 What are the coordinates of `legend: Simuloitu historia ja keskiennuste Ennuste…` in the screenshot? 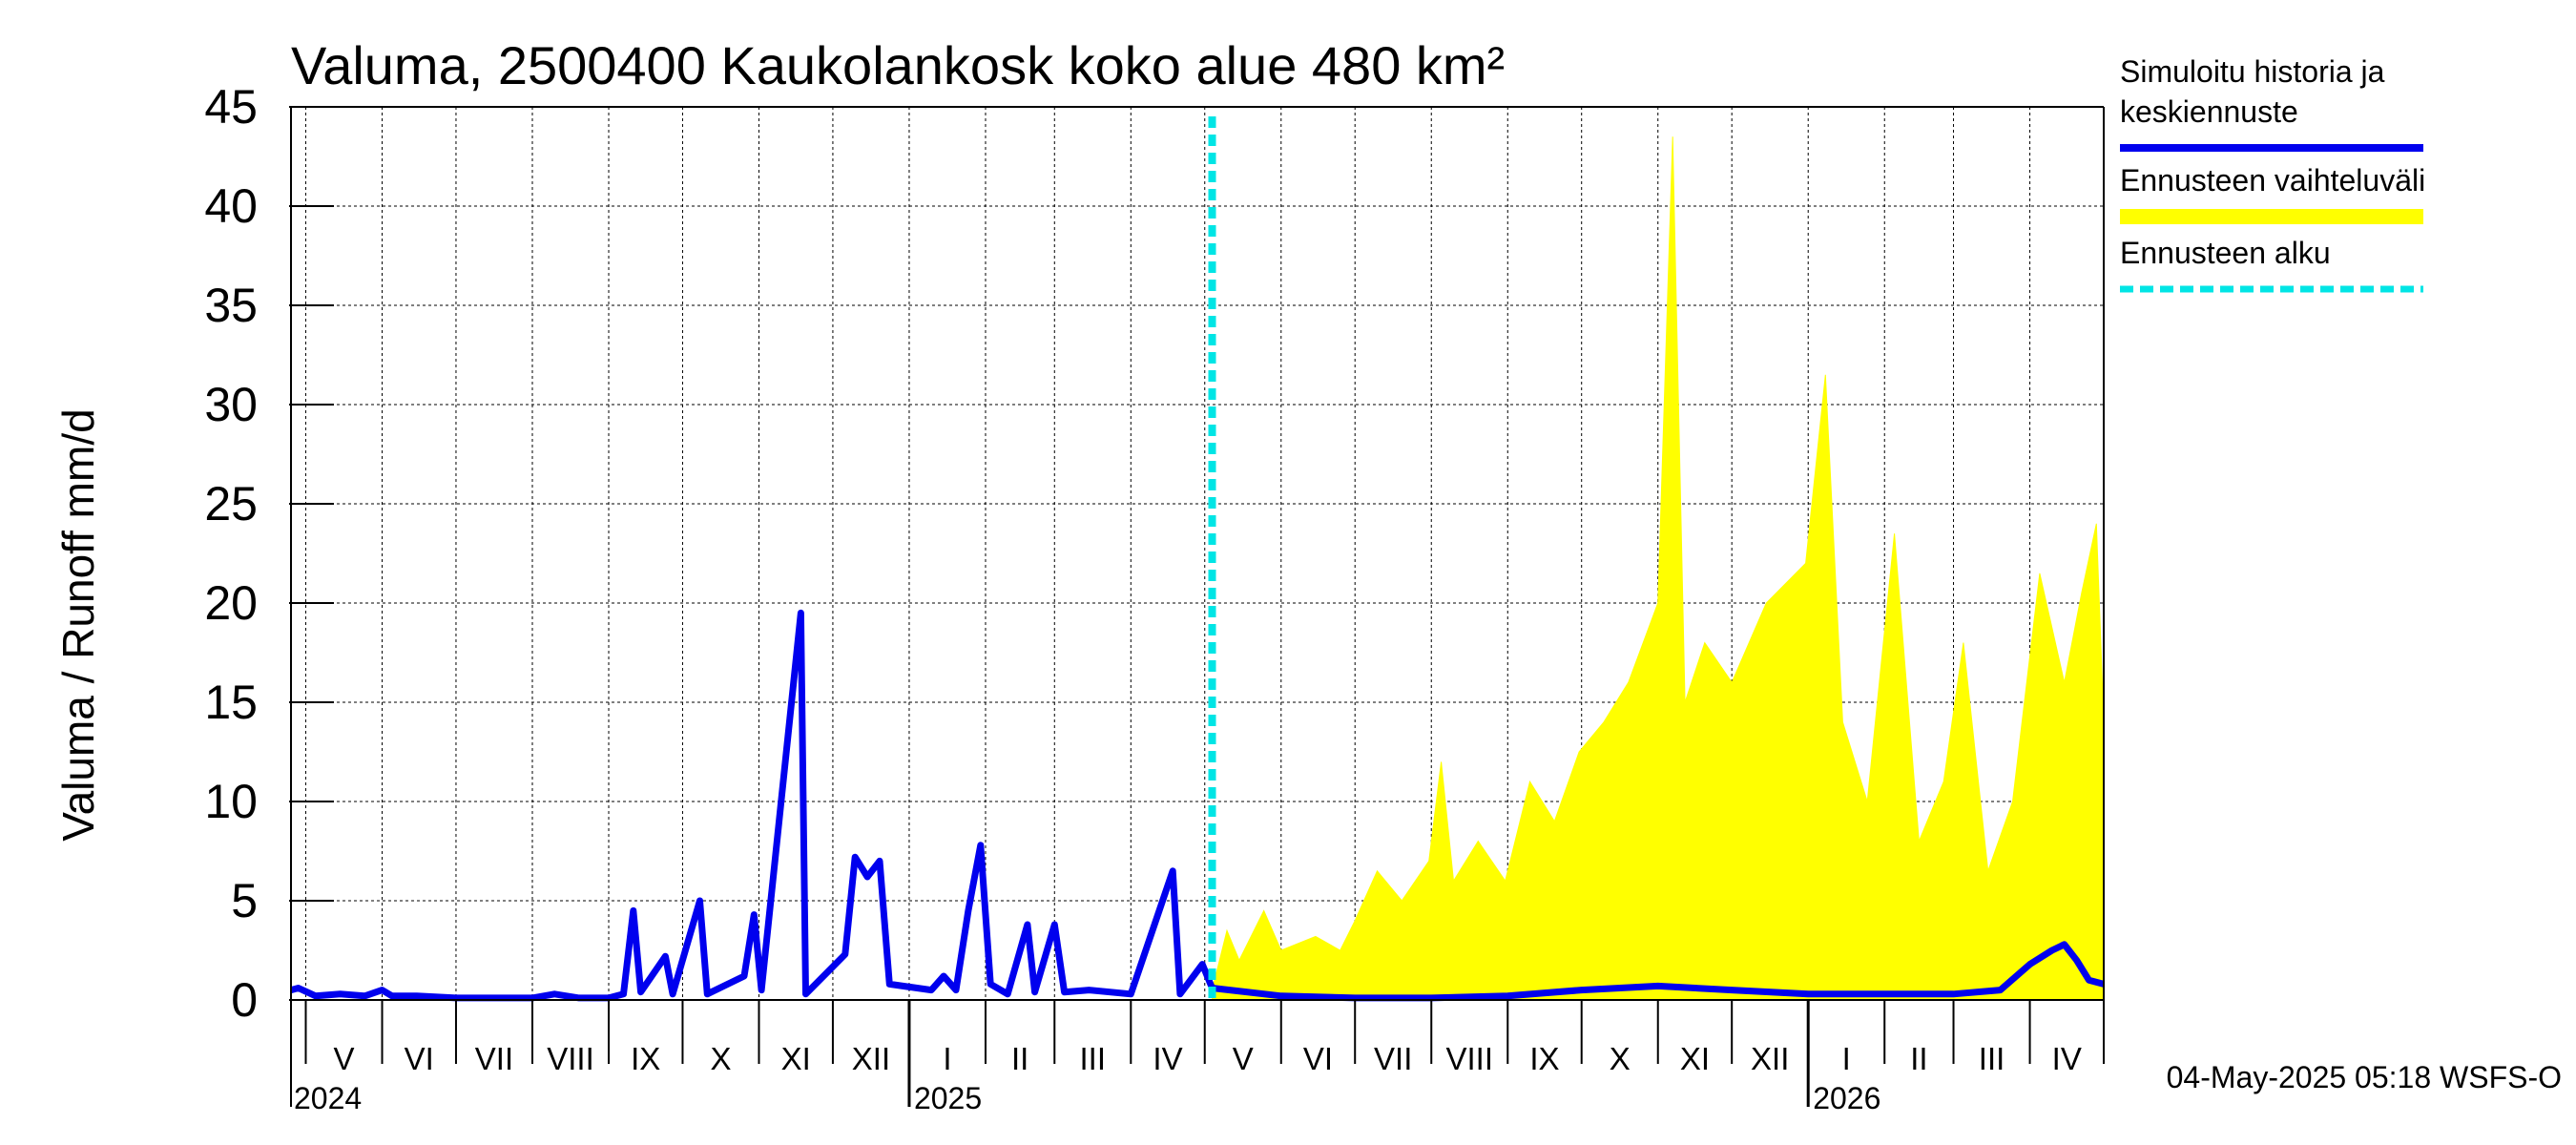 It's located at (2272, 173).